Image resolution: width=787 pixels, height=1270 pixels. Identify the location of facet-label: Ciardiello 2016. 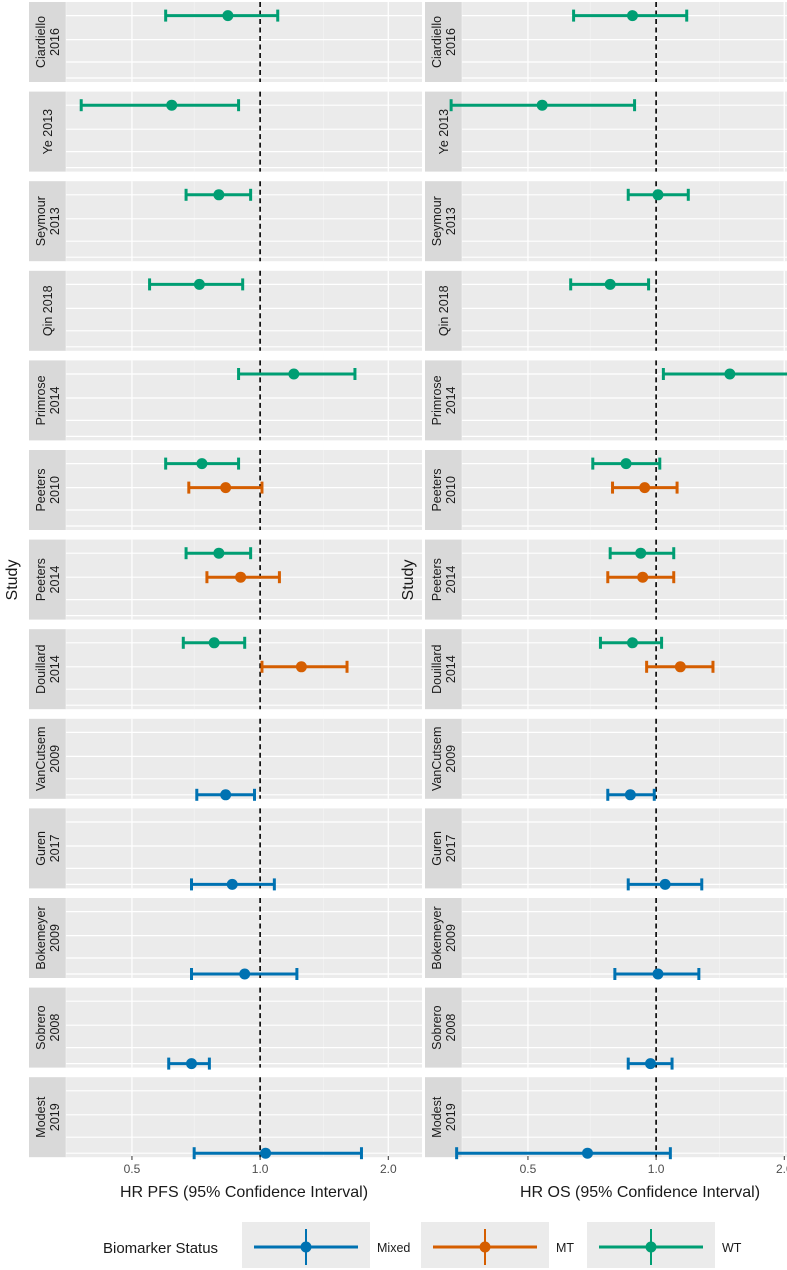
(444, 42).